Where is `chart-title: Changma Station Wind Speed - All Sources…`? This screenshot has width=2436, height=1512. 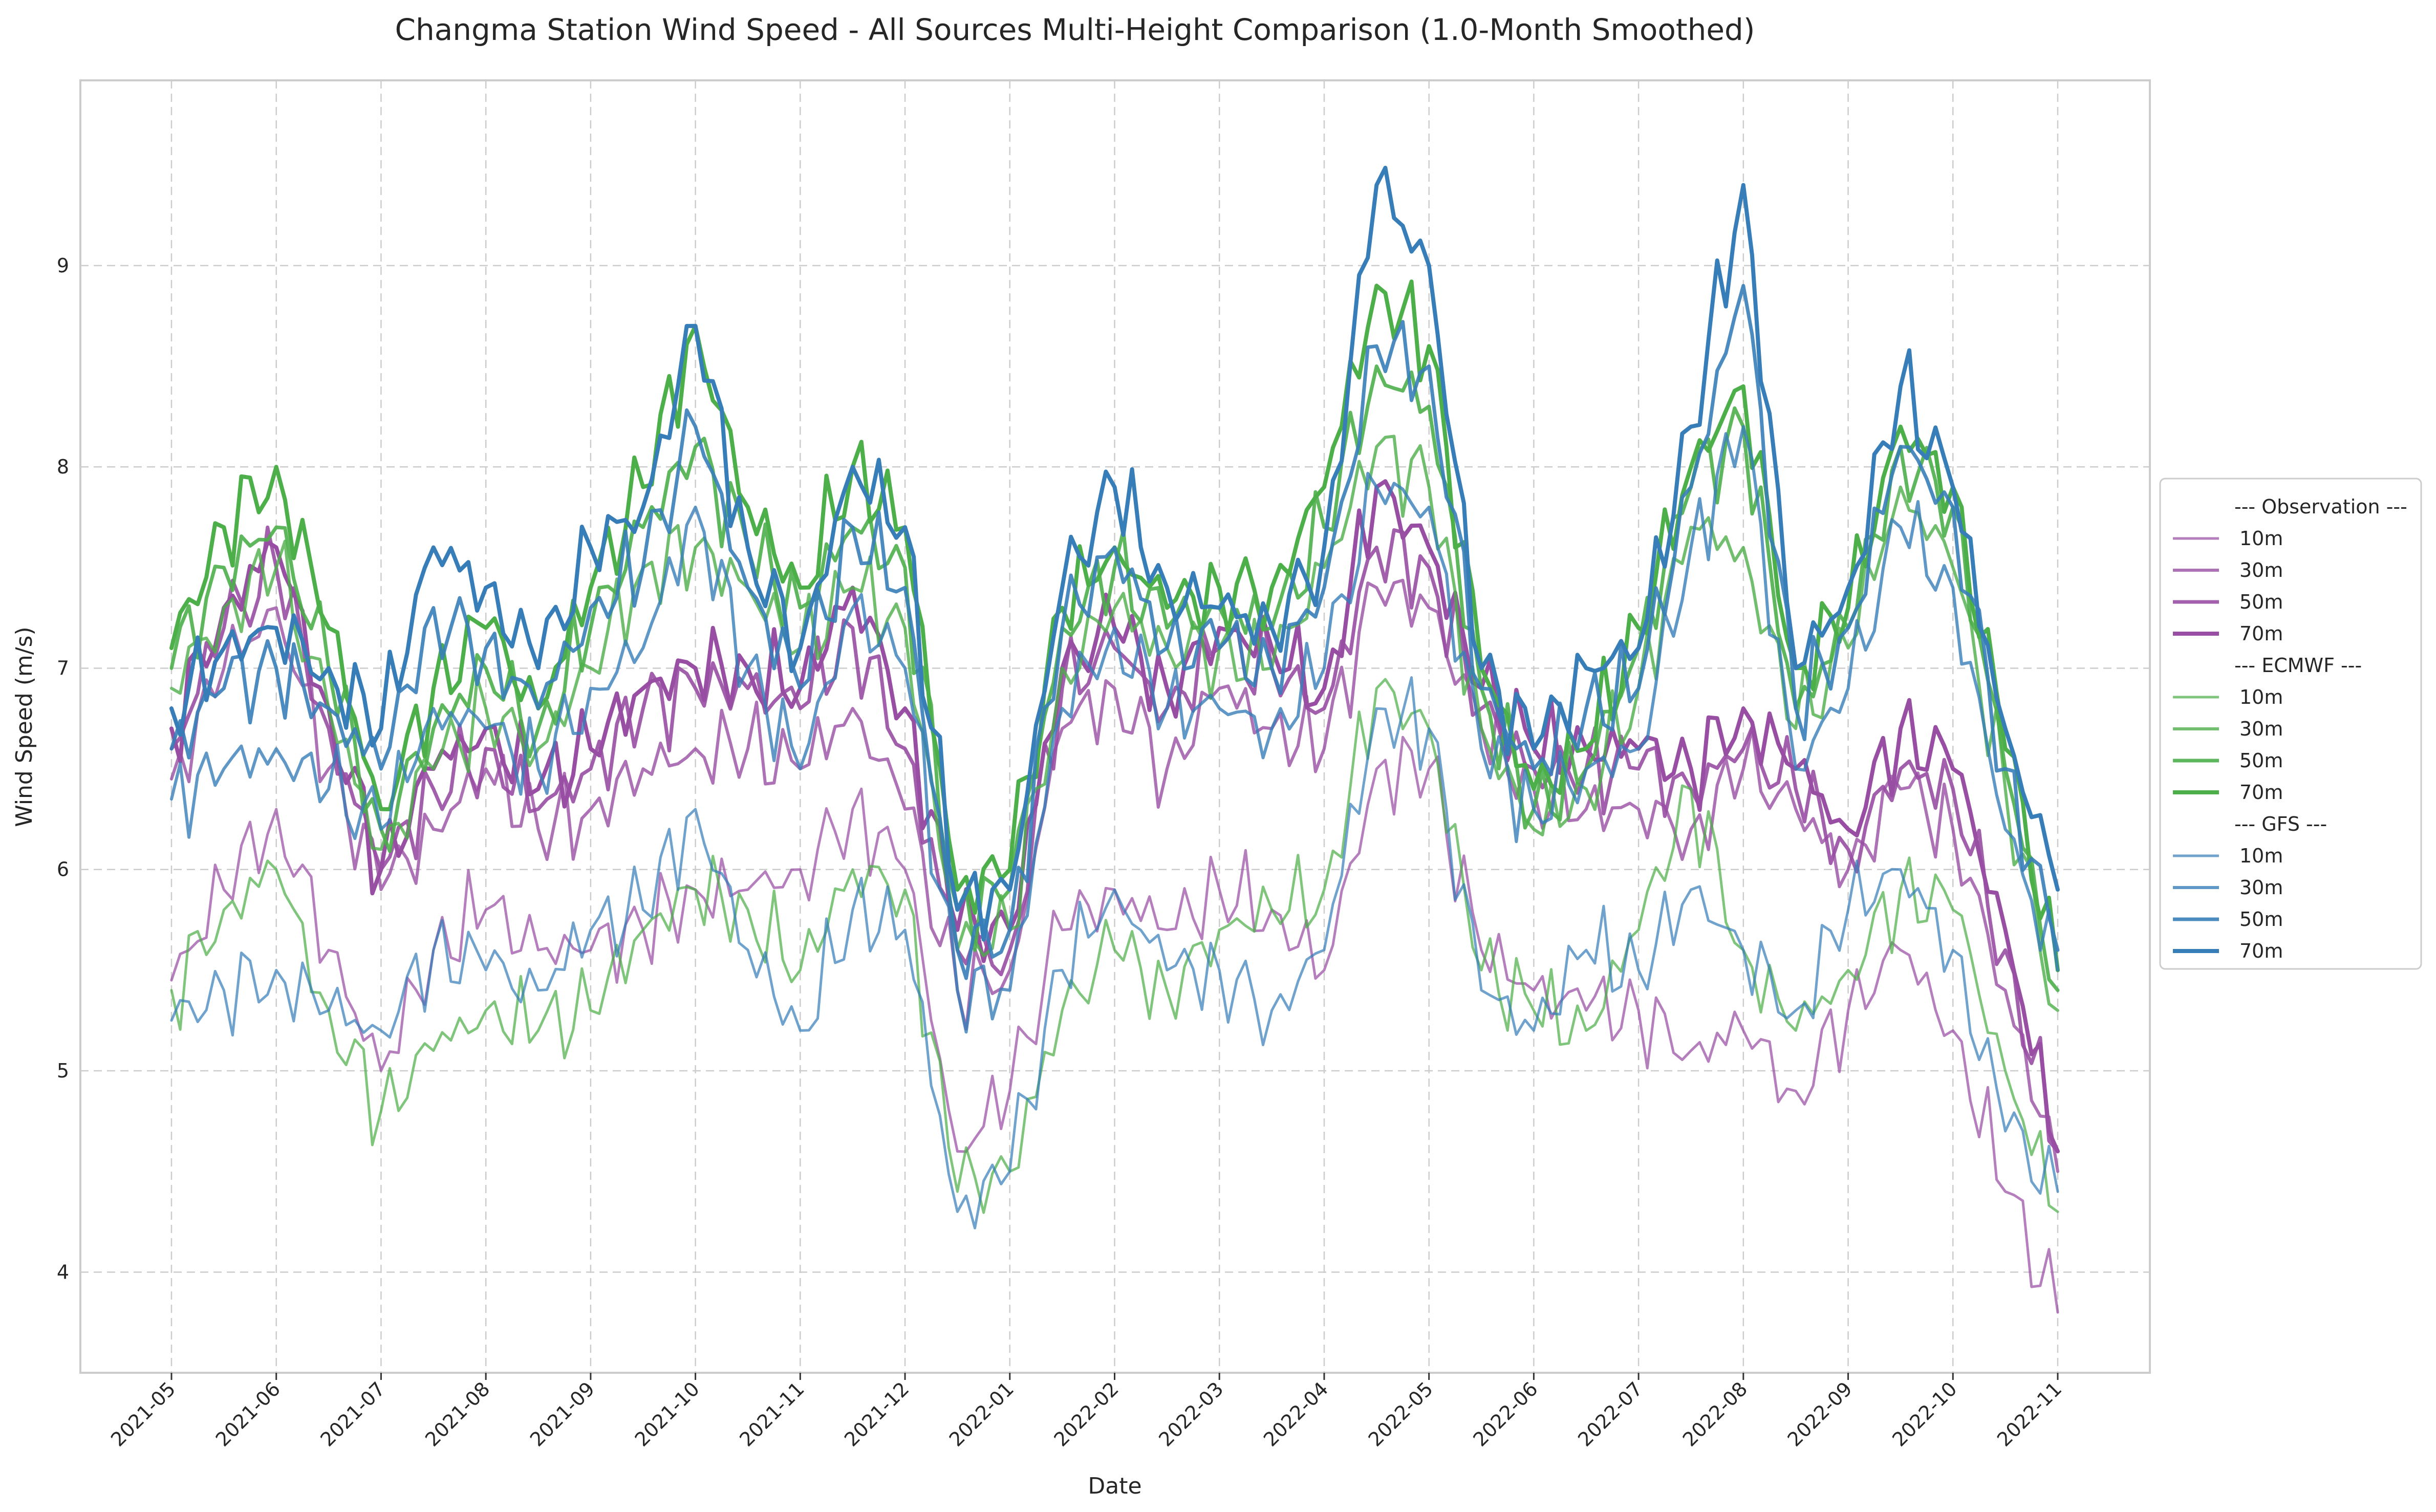
chart-title: Changma Station Wind Speed - All Sources… is located at coordinates (1075, 29).